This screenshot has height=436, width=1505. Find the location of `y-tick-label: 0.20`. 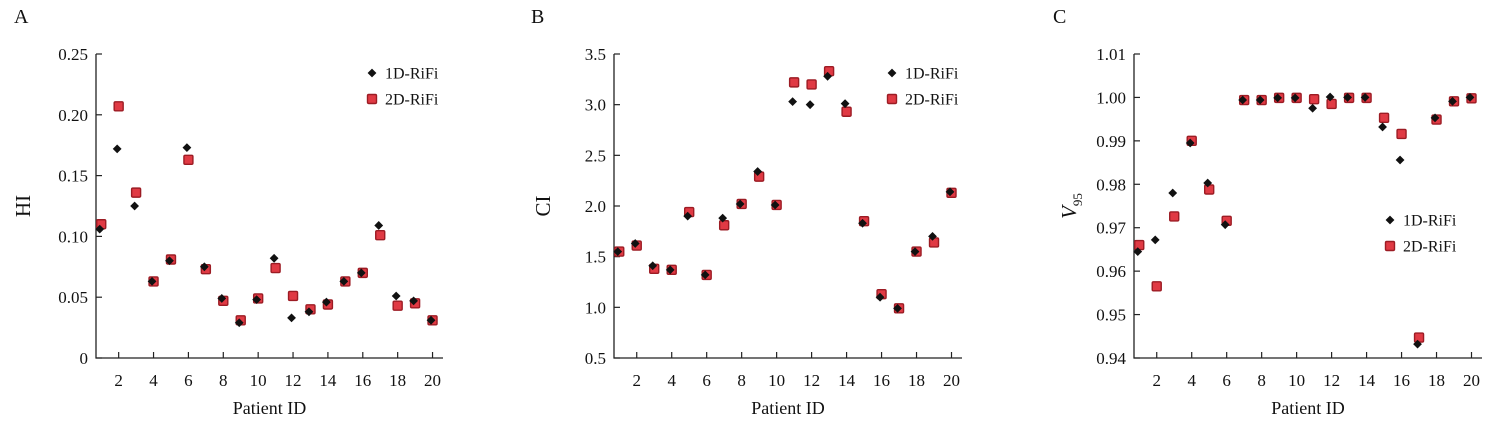

y-tick-label: 0.20 is located at coordinates (73, 115).